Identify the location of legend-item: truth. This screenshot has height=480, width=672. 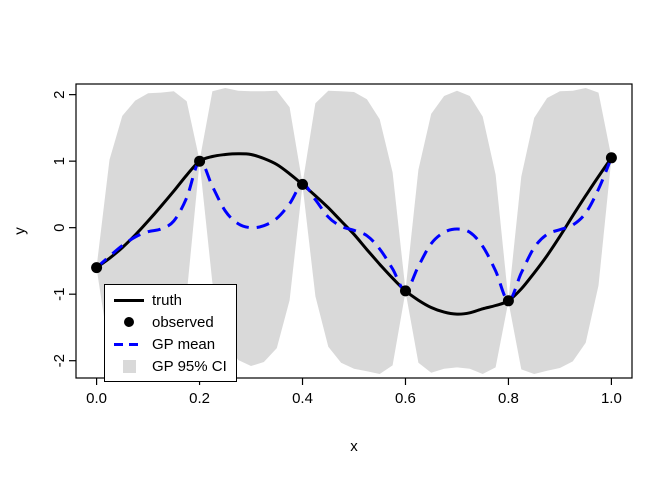
(170, 300).